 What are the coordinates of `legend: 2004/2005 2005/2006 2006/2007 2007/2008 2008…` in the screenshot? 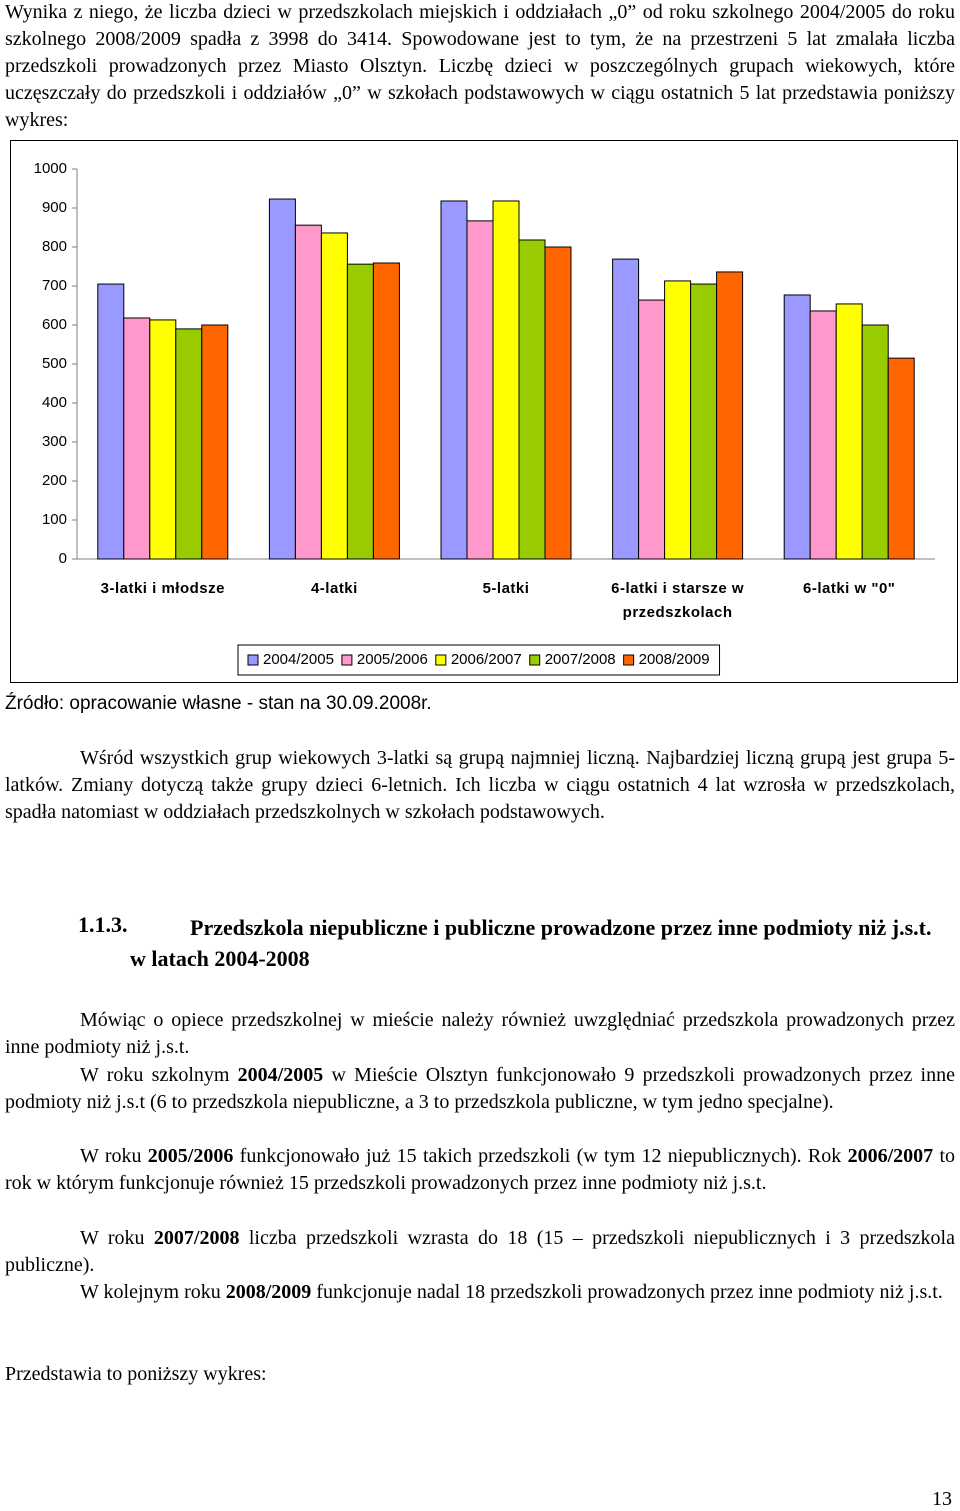 It's located at (479, 660).